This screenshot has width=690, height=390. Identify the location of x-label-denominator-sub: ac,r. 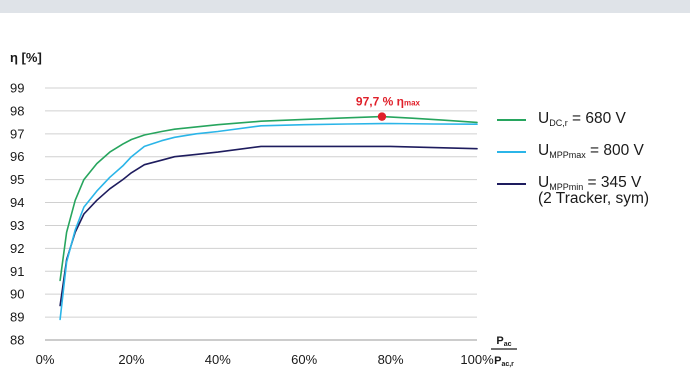
(507, 364).